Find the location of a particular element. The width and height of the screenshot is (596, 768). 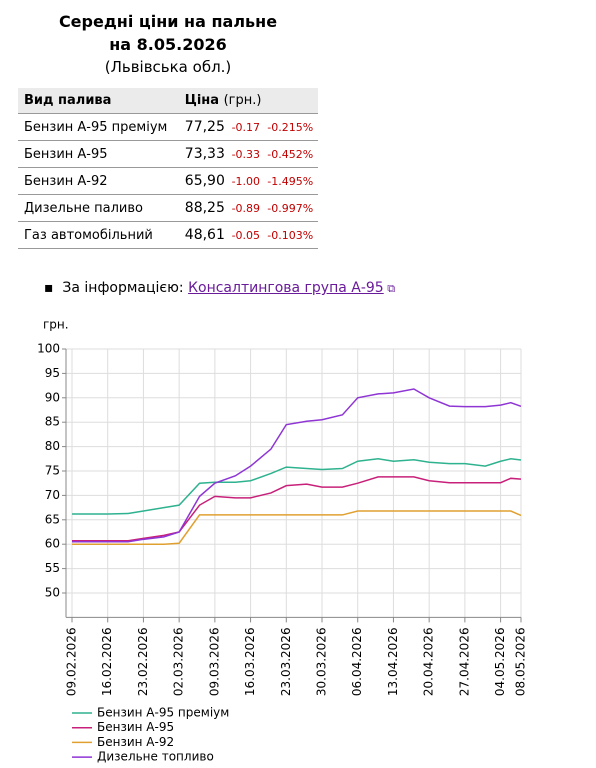

y-tick-label: 60 is located at coordinates (52, 544).